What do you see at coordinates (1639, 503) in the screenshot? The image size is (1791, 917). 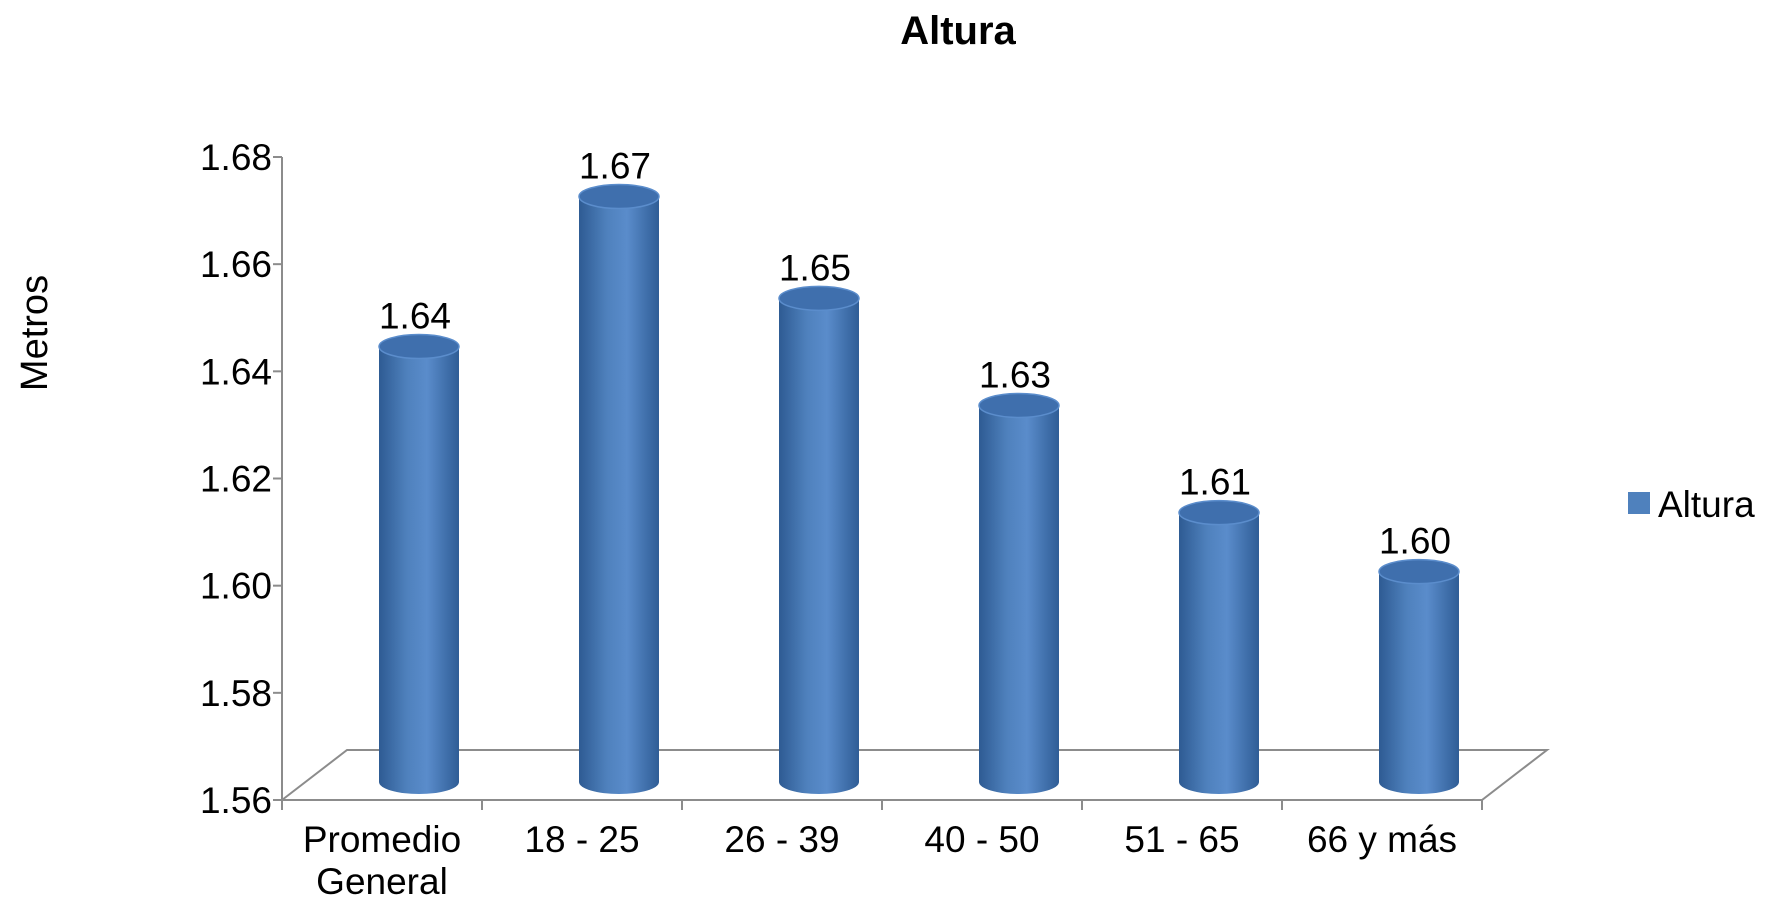 I see `legend-swatch` at bounding box center [1639, 503].